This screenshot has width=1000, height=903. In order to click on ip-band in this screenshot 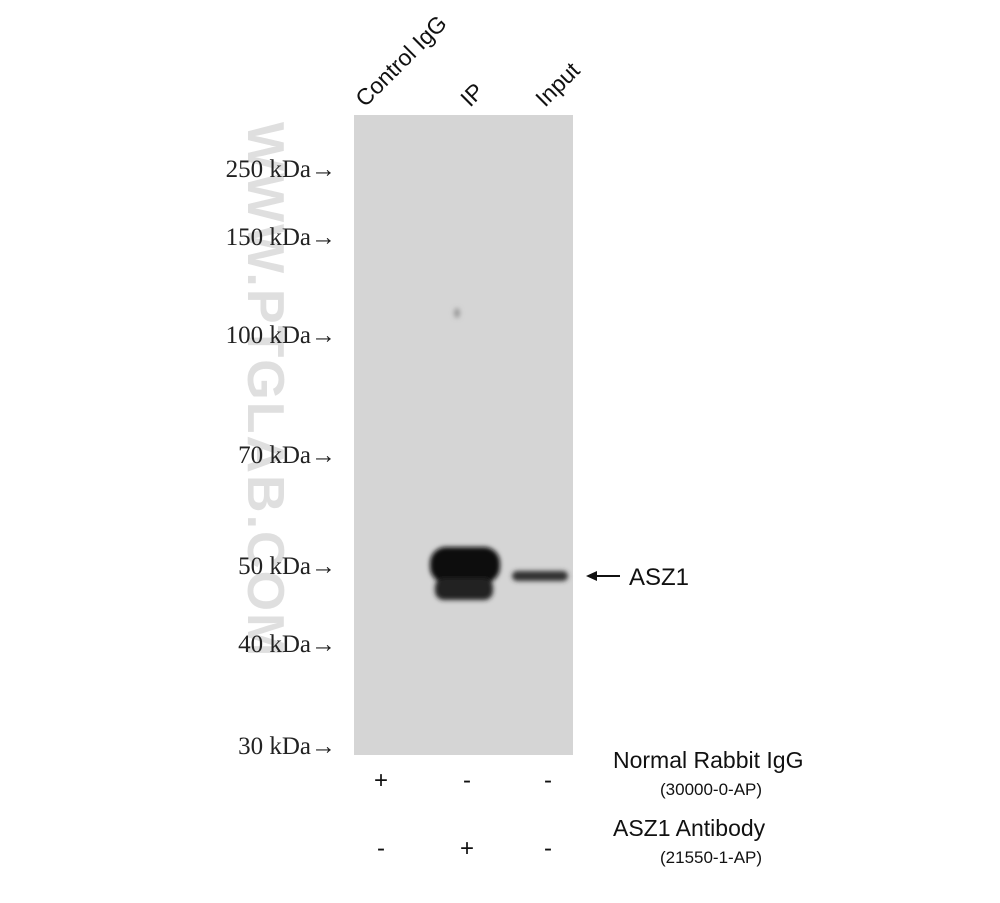, I will do `click(465, 565)`.